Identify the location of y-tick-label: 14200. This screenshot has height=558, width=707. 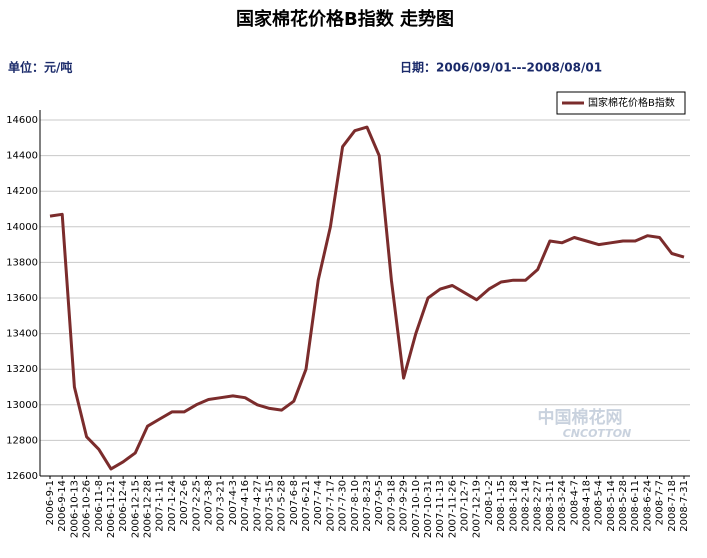
(22, 191).